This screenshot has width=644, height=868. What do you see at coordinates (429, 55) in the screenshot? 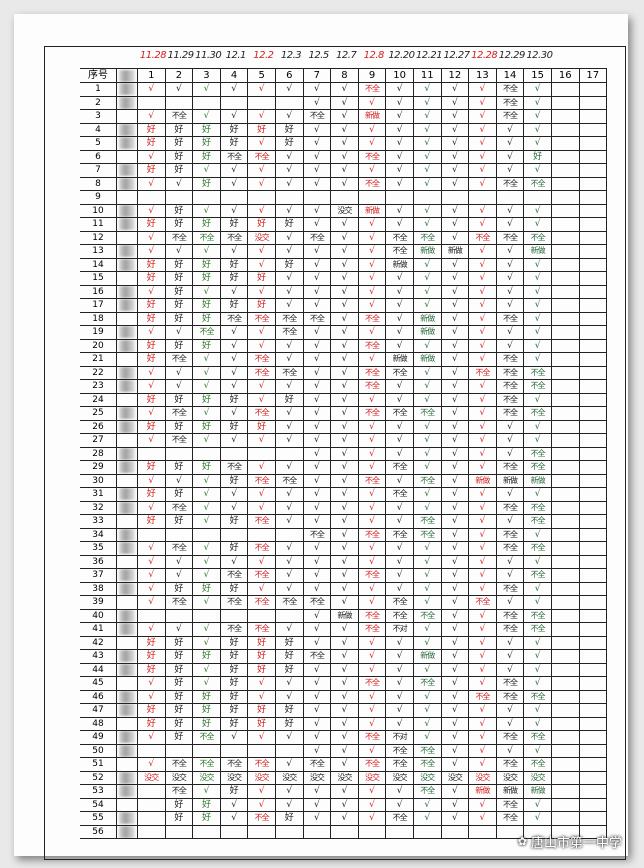
I see `date-label: 12.21` at bounding box center [429, 55].